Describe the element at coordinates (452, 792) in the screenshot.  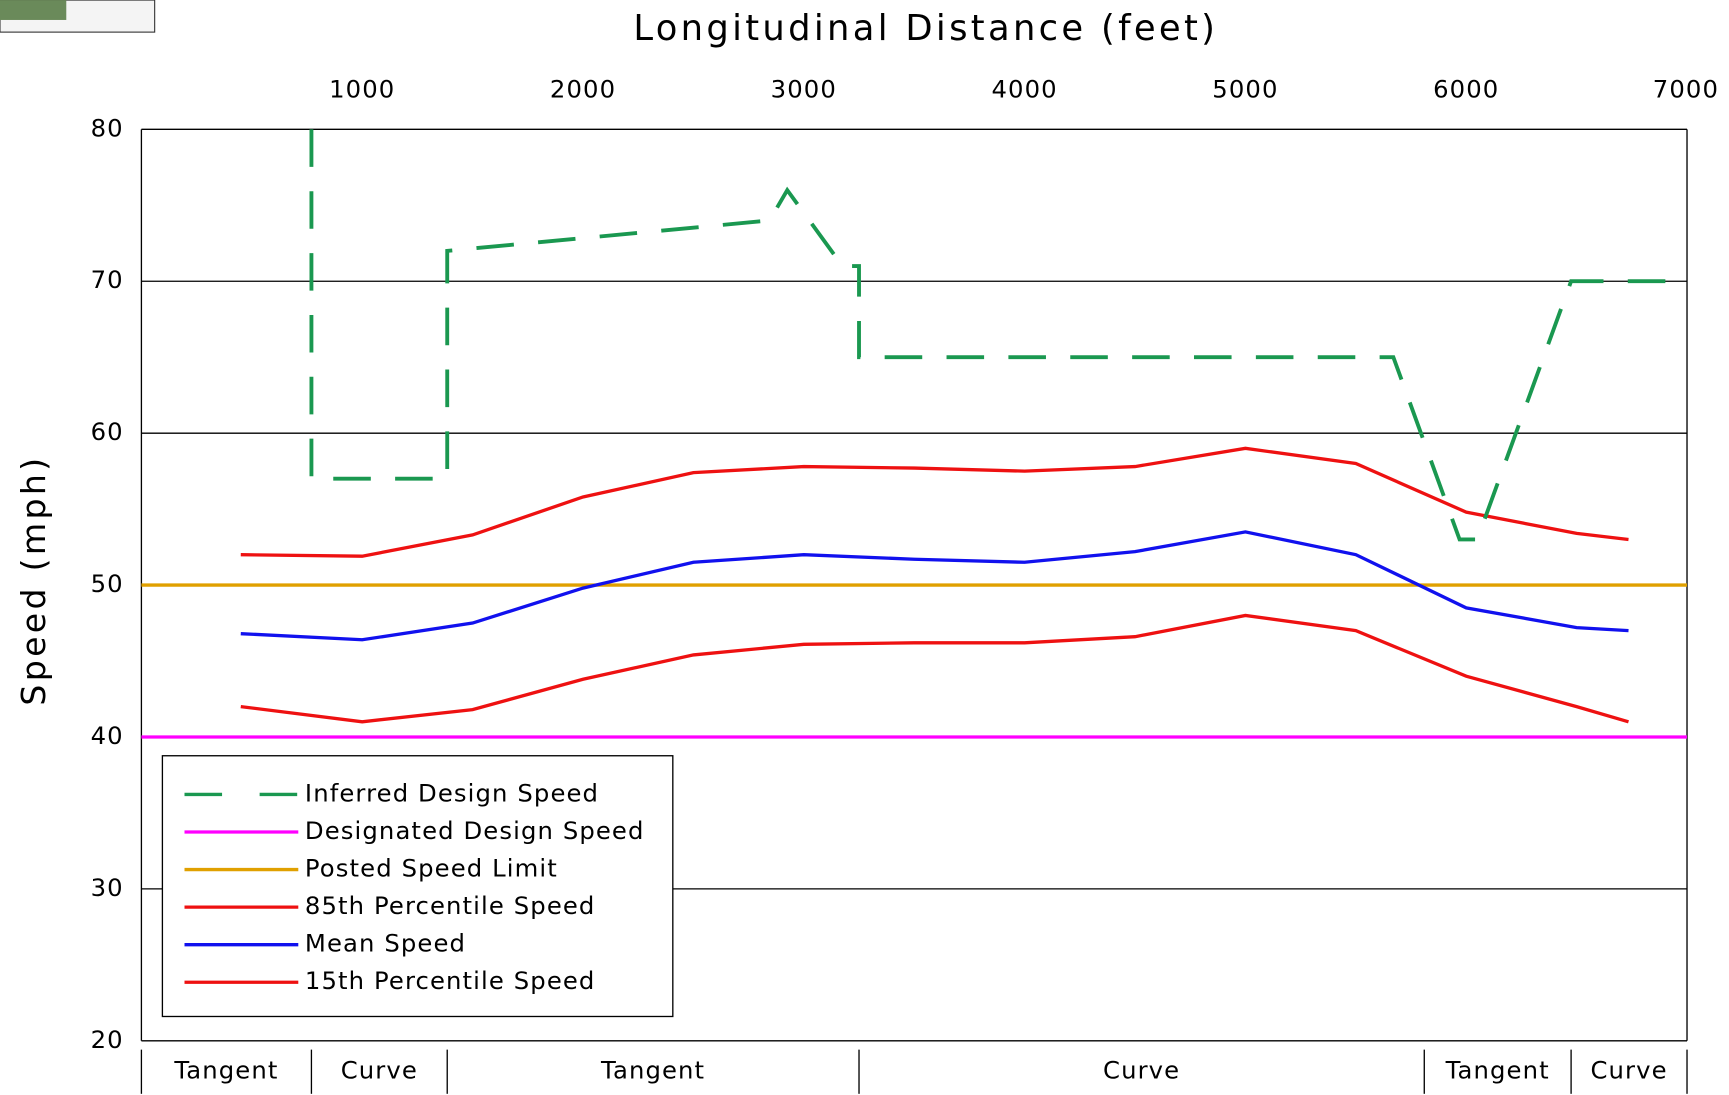
I see `legend-label: Inferred Design Speed` at that location.